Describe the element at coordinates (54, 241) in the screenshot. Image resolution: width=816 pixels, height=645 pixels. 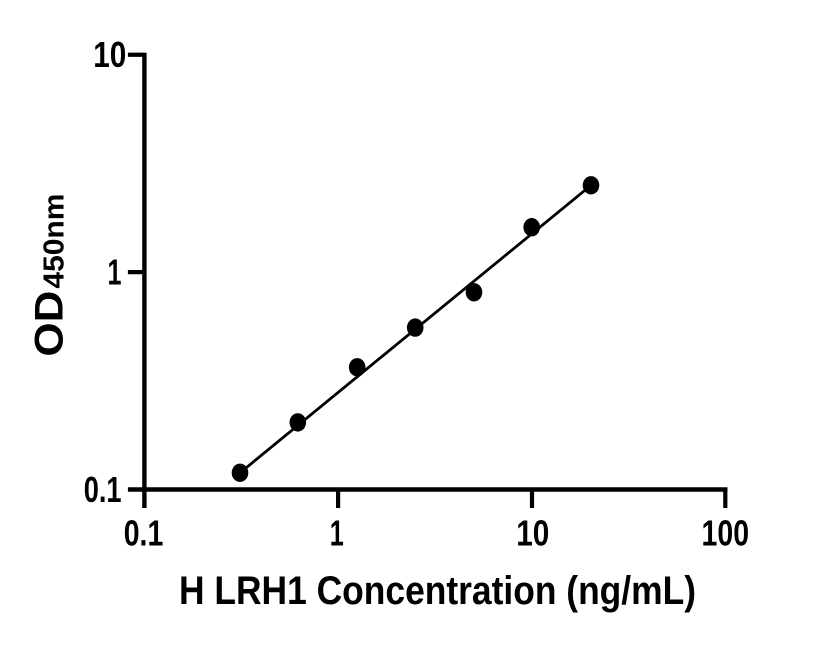
I see `svg-text: 450nm` at that location.